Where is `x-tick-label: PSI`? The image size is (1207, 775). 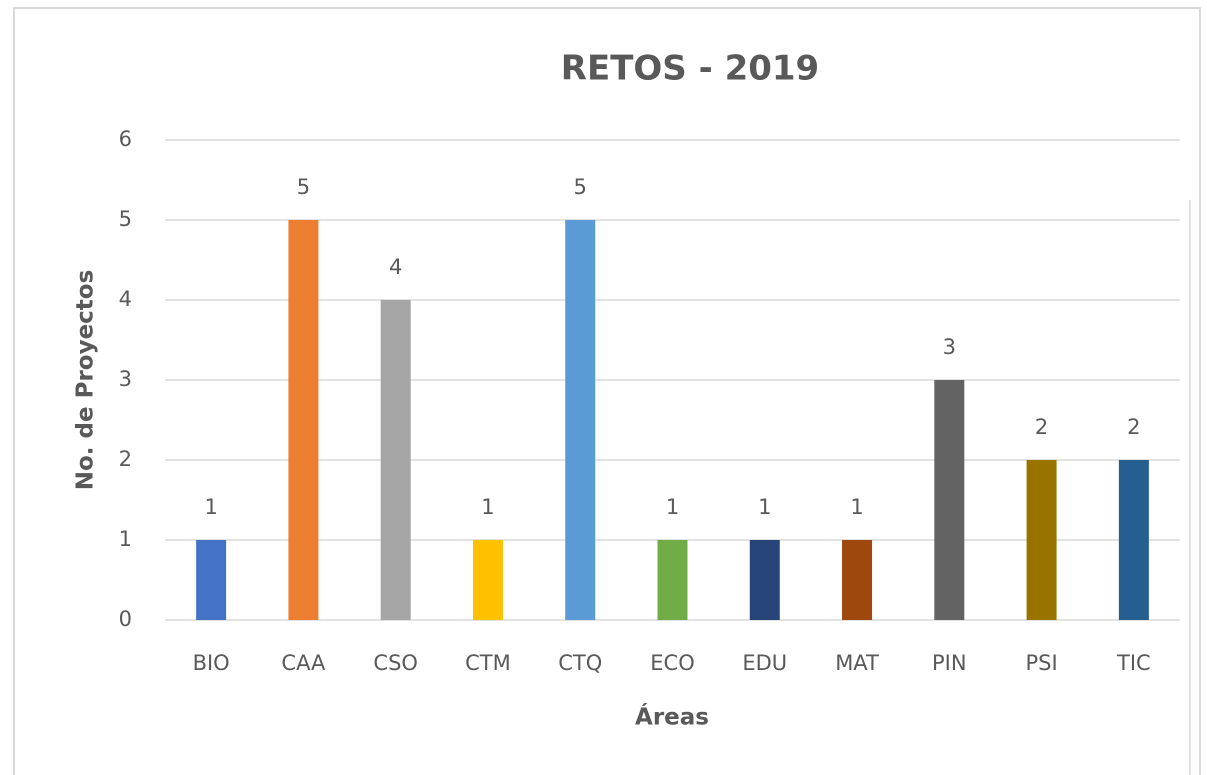 x-tick-label: PSI is located at coordinates (1041, 663).